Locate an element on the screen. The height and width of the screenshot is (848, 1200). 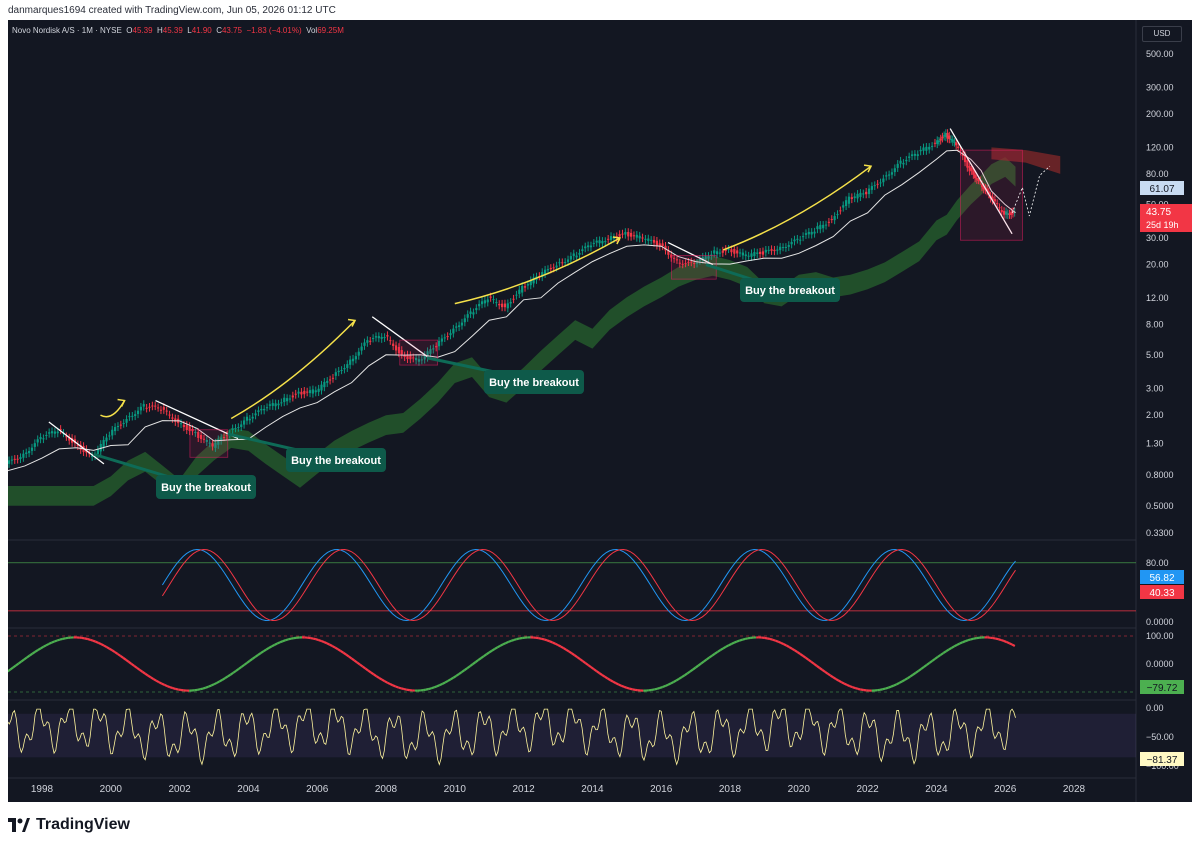
low-label: L is located at coordinates (189, 30).